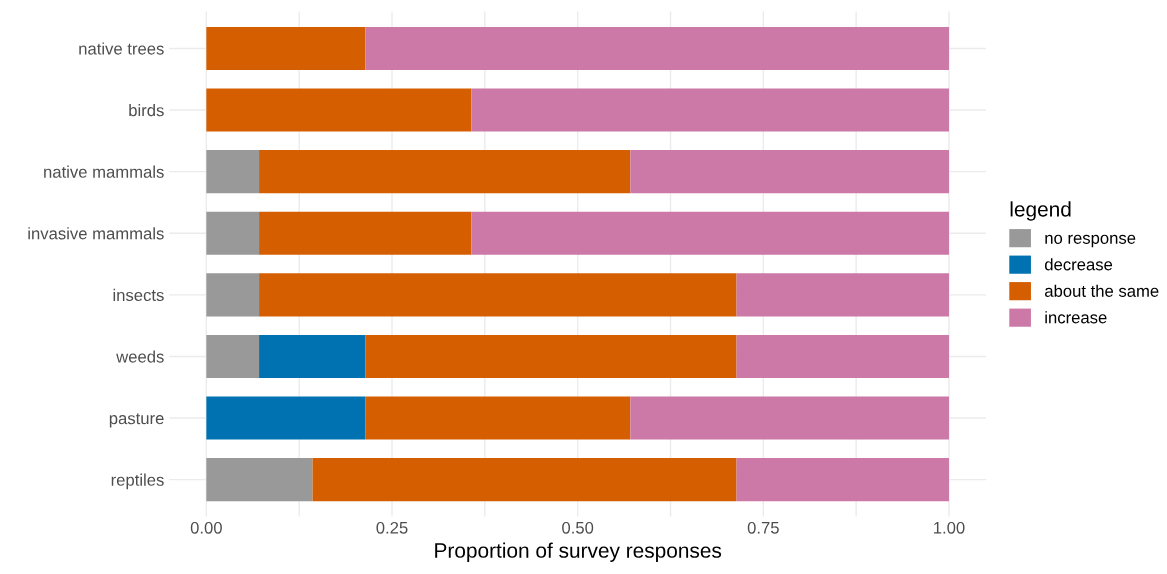 Image resolution: width=1167 pixels, height=574 pixels. Describe the element at coordinates (1101, 290) in the screenshot. I see `legend-label: about the same` at that location.